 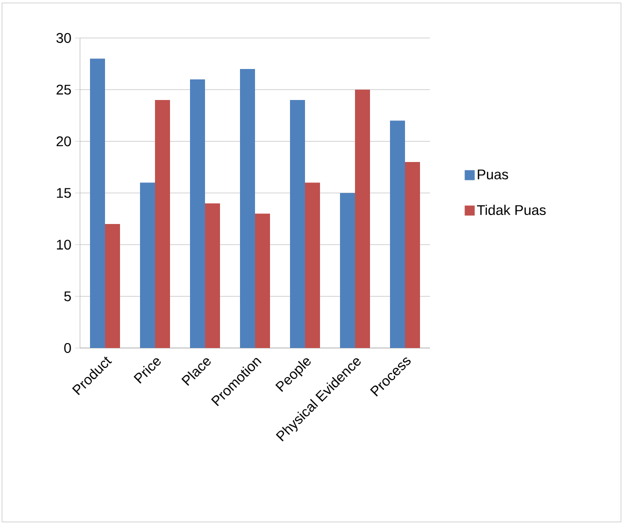 I want to click on legend-label: Puas, so click(x=493, y=175).